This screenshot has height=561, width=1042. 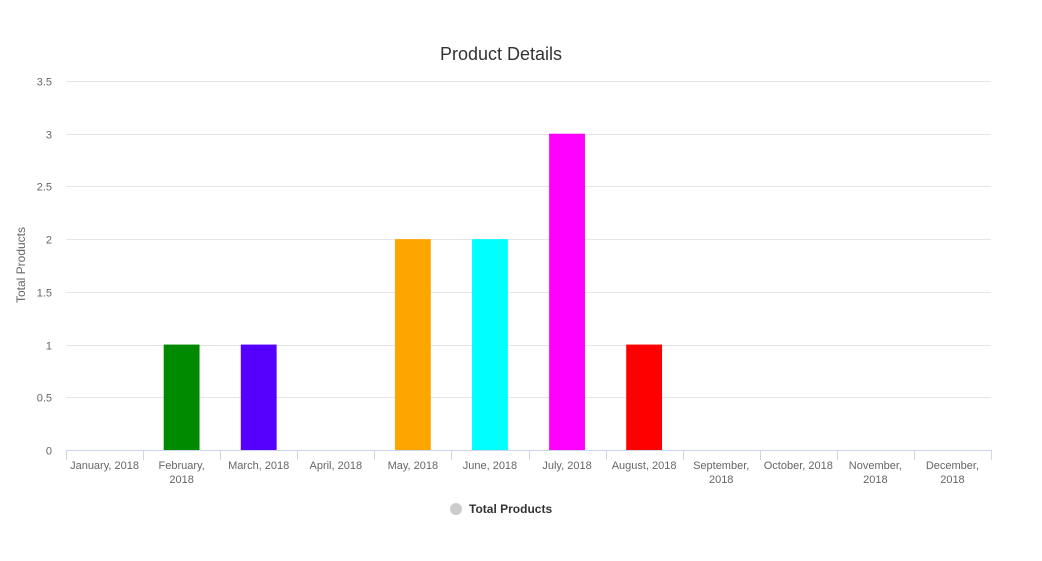 I want to click on x-tick-label: July, 2018, so click(x=566, y=466).